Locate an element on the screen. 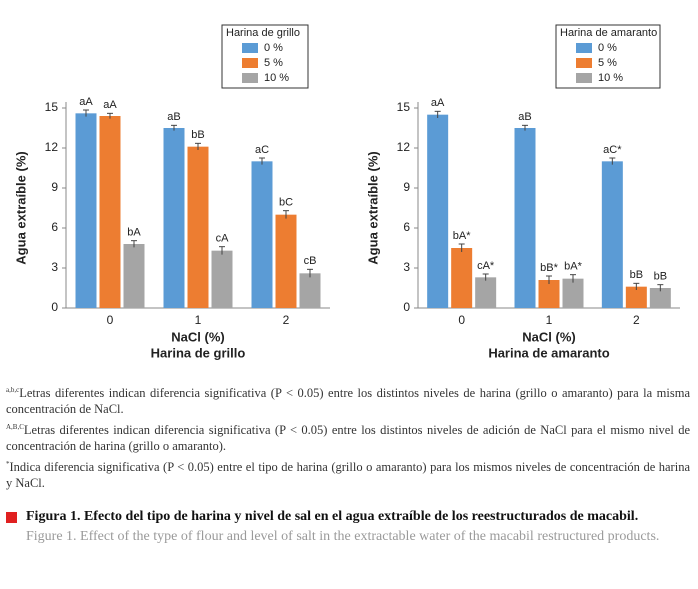 The image size is (698, 589). note-marker: a,b,c is located at coordinates (13, 390).